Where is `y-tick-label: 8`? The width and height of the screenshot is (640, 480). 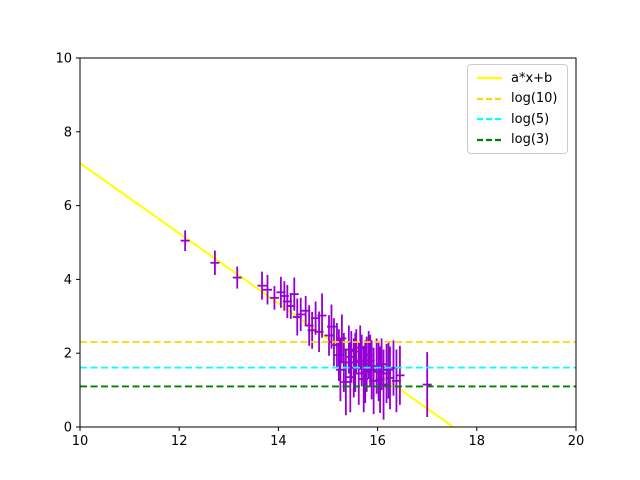
y-tick-label: 8 is located at coordinates (68, 132).